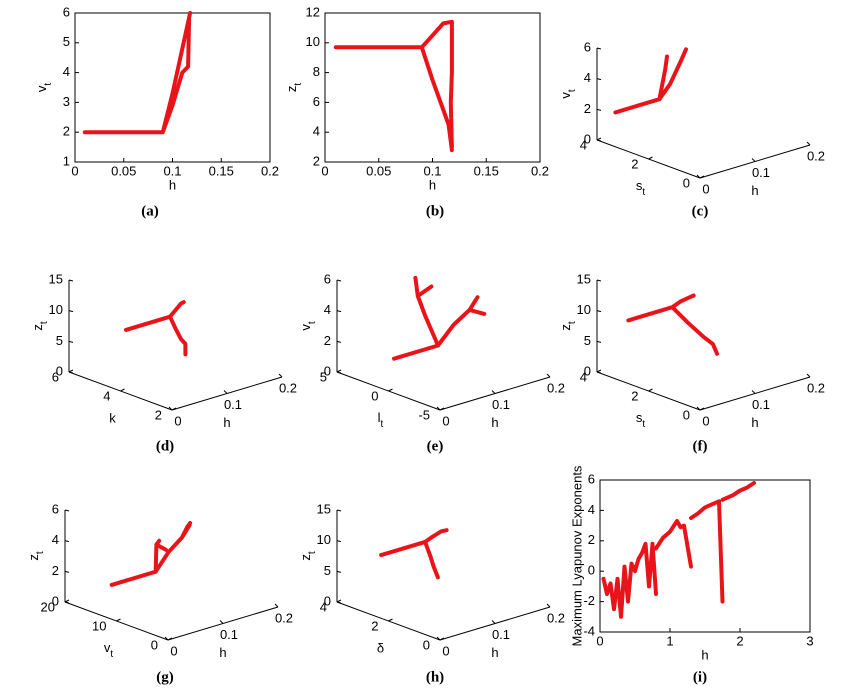 The height and width of the screenshot is (696, 858). Describe the element at coordinates (599, 640) in the screenshot. I see `x-tick-label: 0` at that location.